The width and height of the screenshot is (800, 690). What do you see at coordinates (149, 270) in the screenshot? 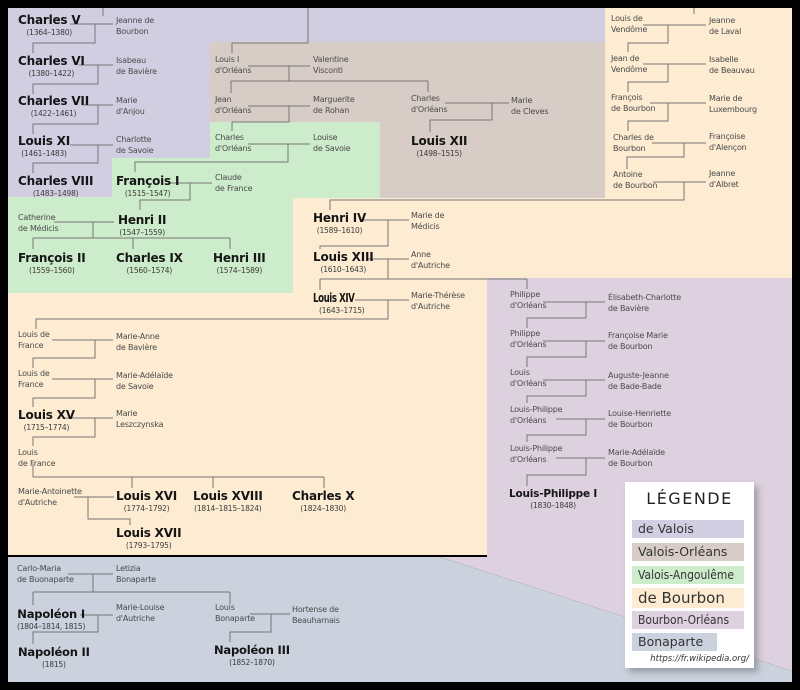
I see `person-reign-dates: (1560–1574)` at bounding box center [149, 270].